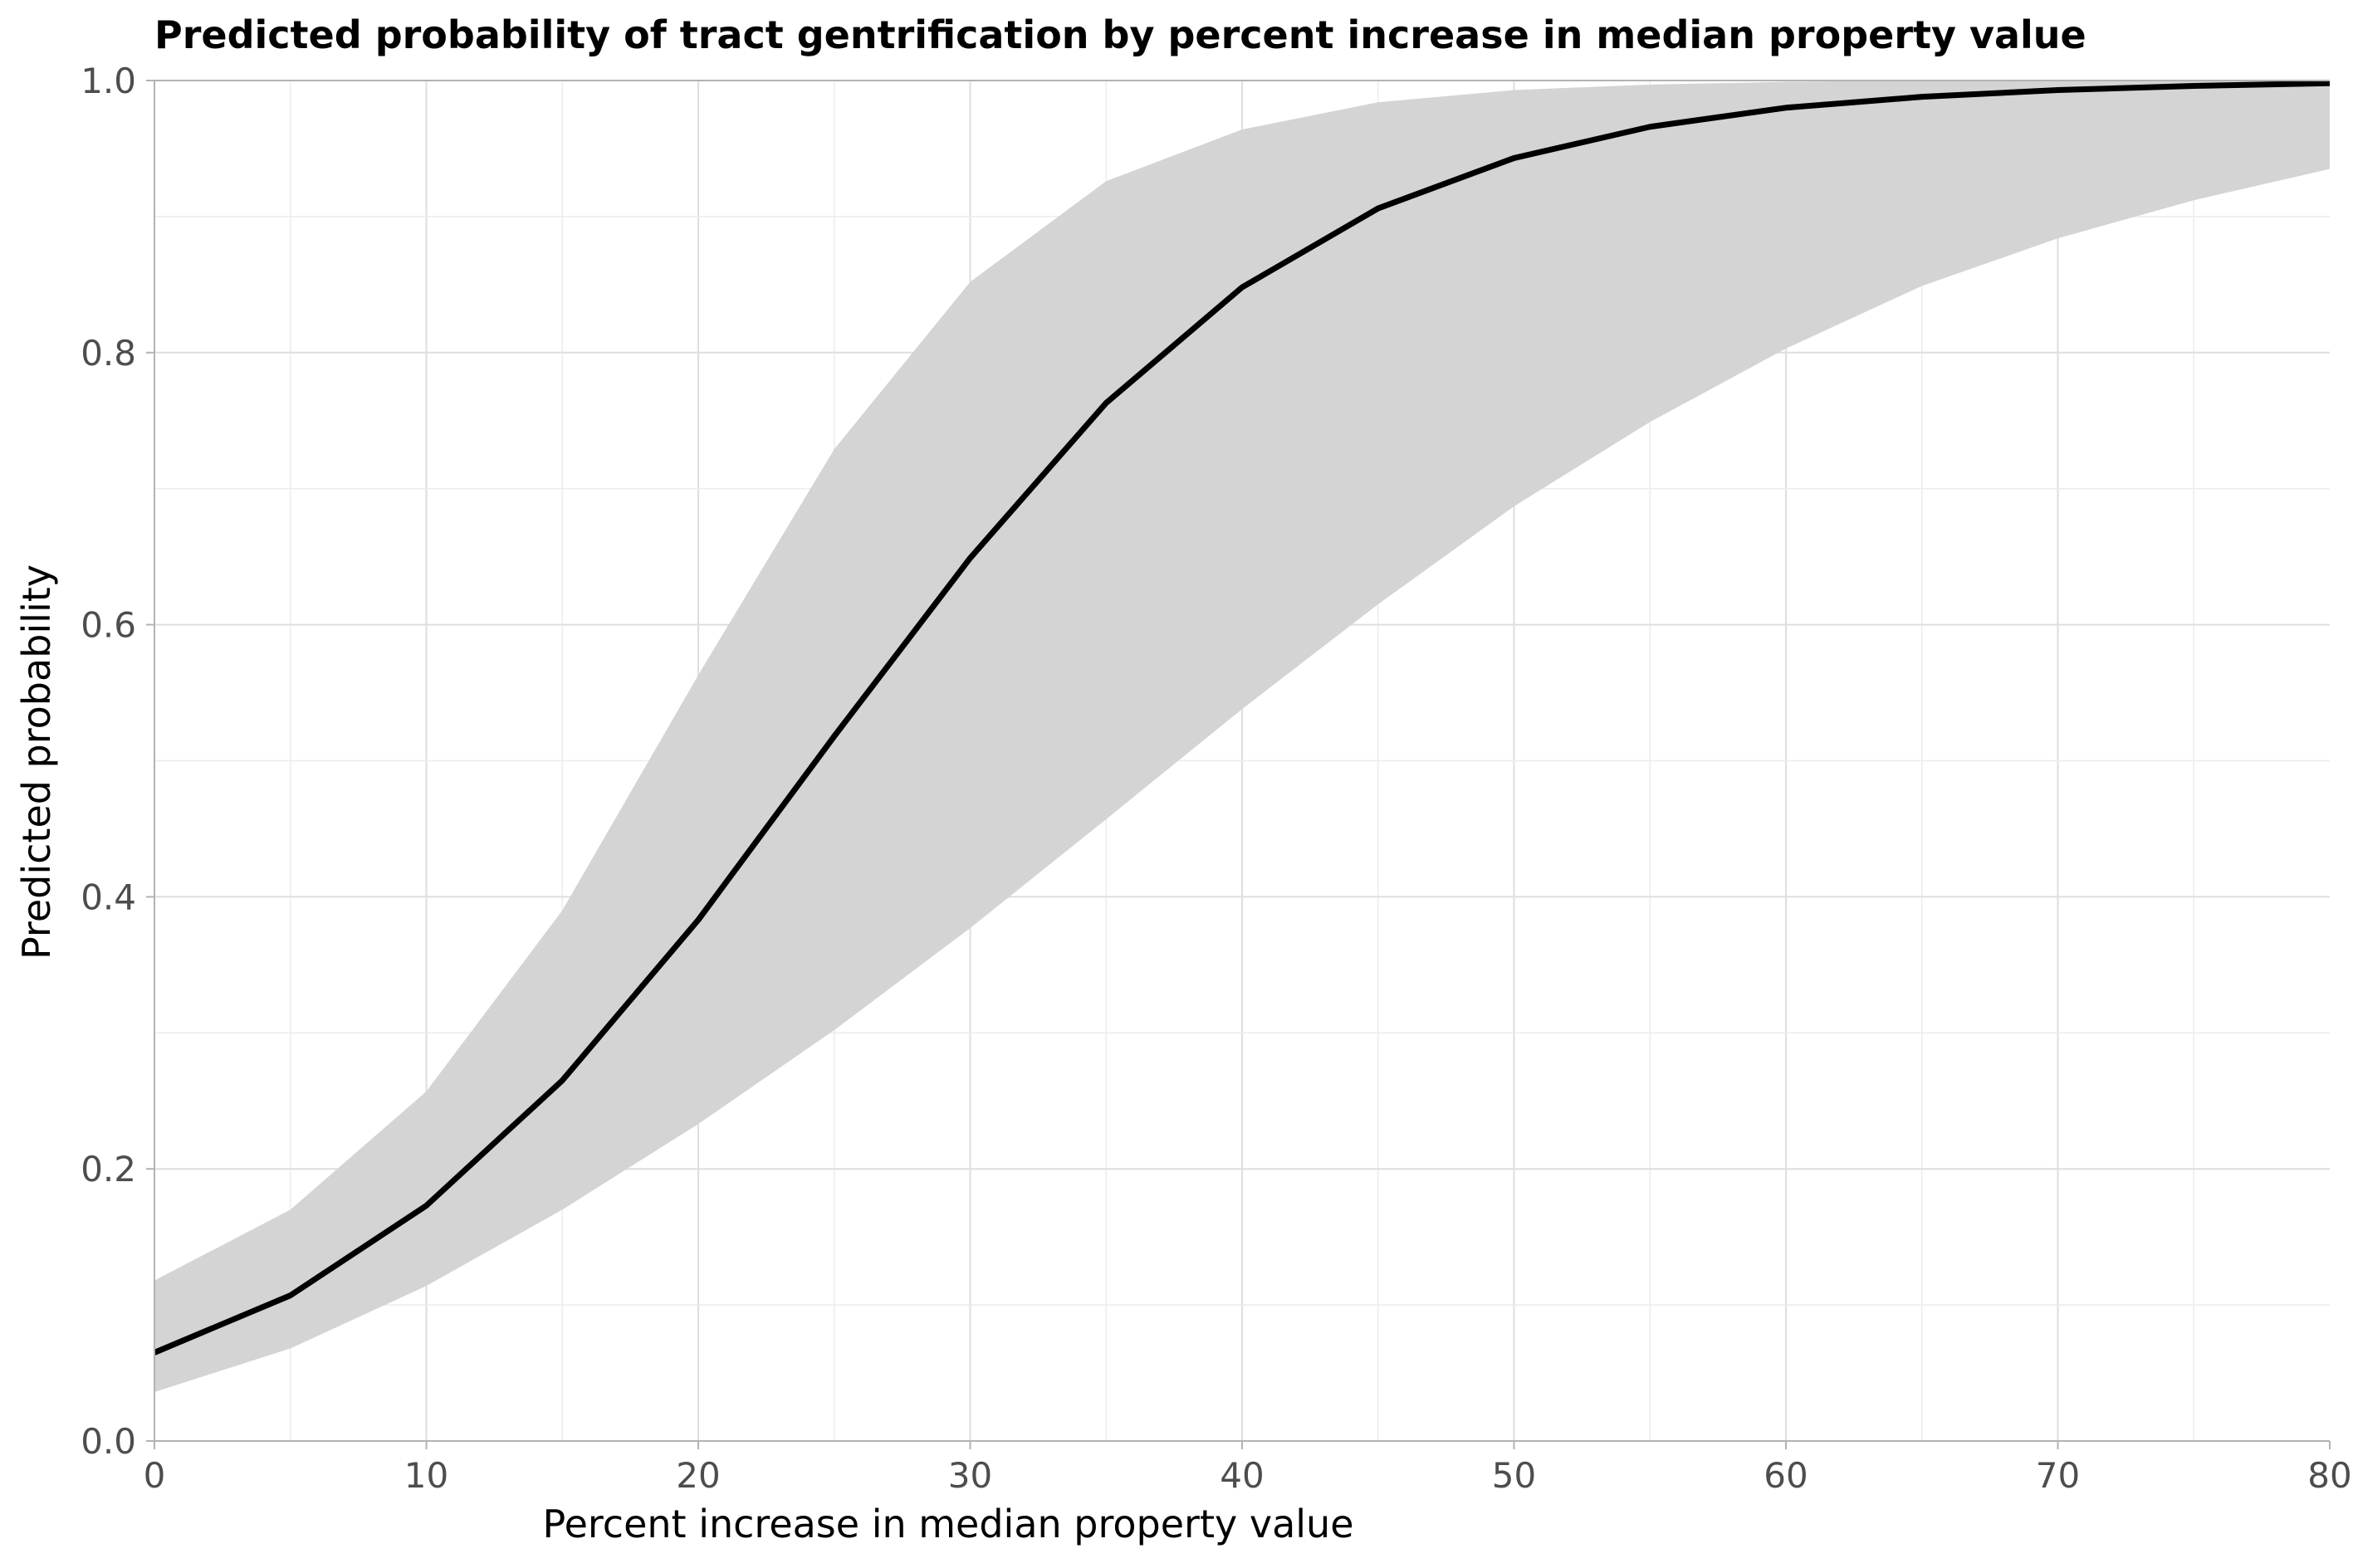  I want to click on x-tick-label: 40, so click(1242, 1476).